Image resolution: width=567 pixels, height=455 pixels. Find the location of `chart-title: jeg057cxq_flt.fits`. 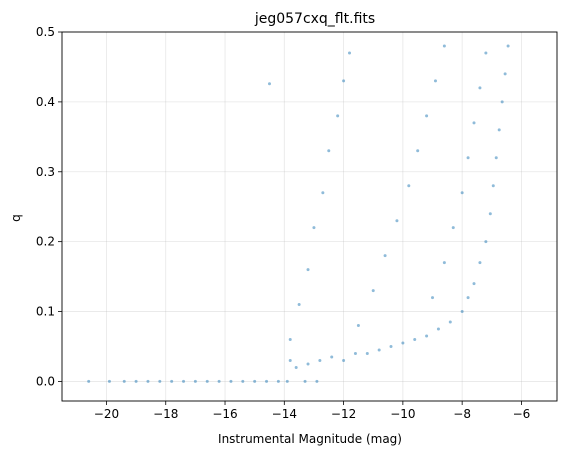

chart-title: jeg057cxq_flt.fits is located at coordinates (314, 19).